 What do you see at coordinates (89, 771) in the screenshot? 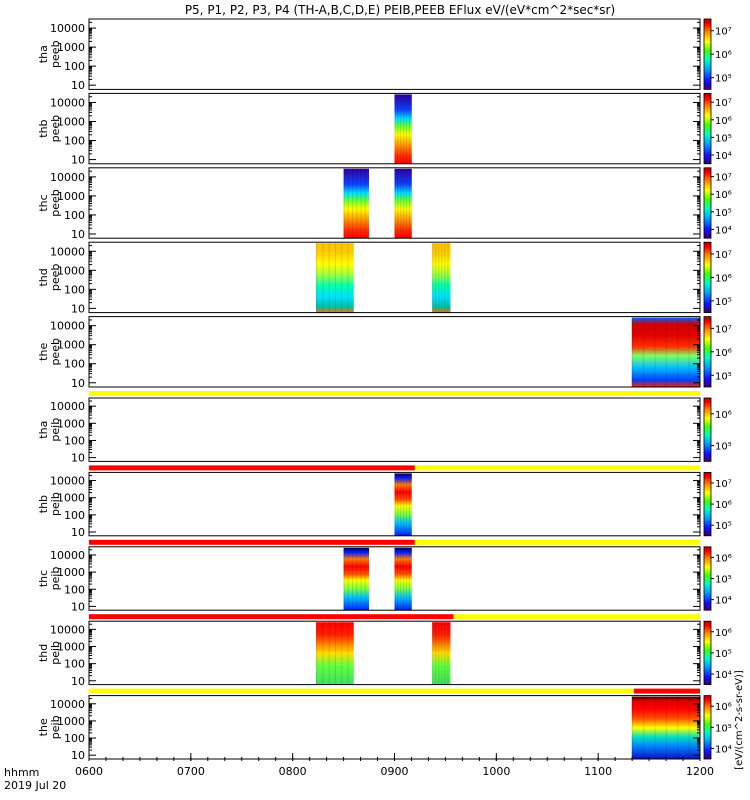
I see `x-tick-label: 0600` at bounding box center [89, 771].